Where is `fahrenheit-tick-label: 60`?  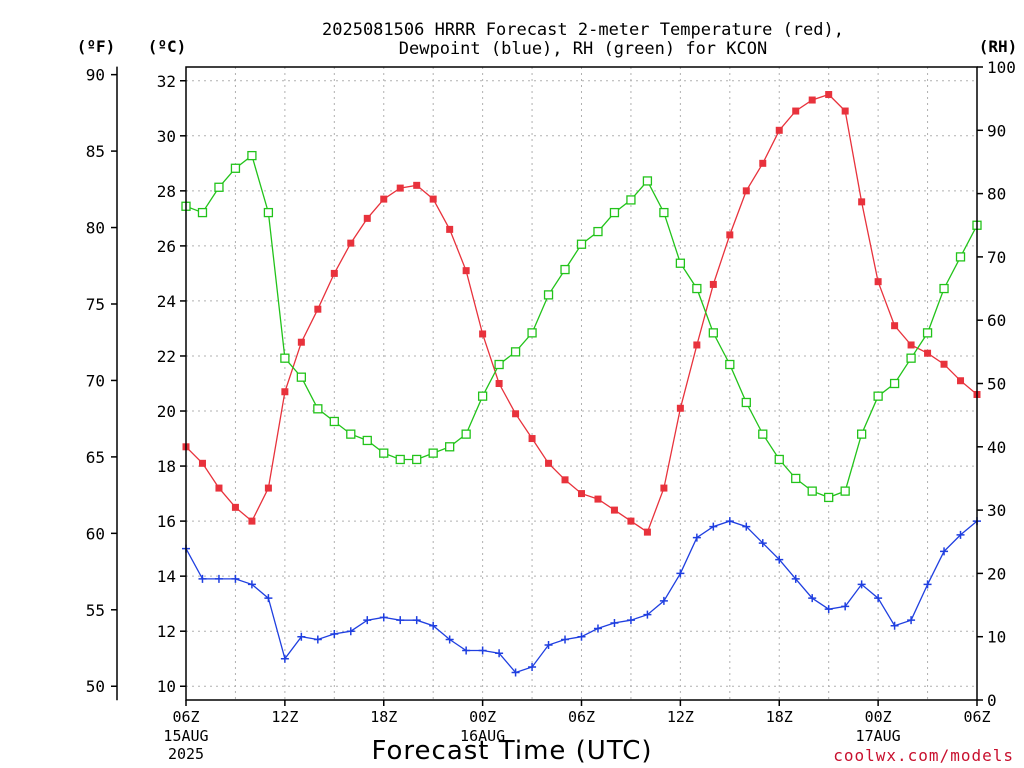
fahrenheit-tick-label: 60 is located at coordinates (95, 533).